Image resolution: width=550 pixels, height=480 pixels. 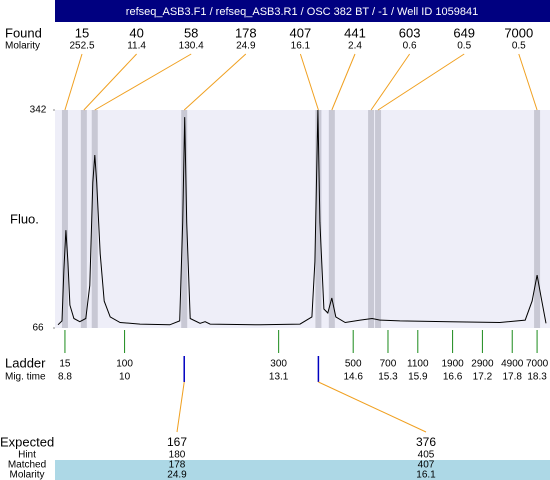 I want to click on found-molarity: 0.6, so click(x=410, y=46).